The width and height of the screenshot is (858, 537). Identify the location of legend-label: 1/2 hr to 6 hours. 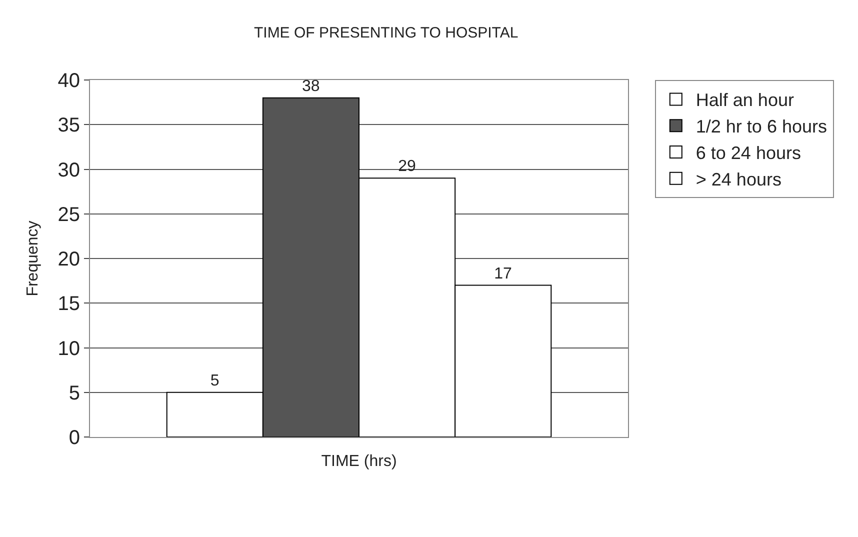
(761, 126).